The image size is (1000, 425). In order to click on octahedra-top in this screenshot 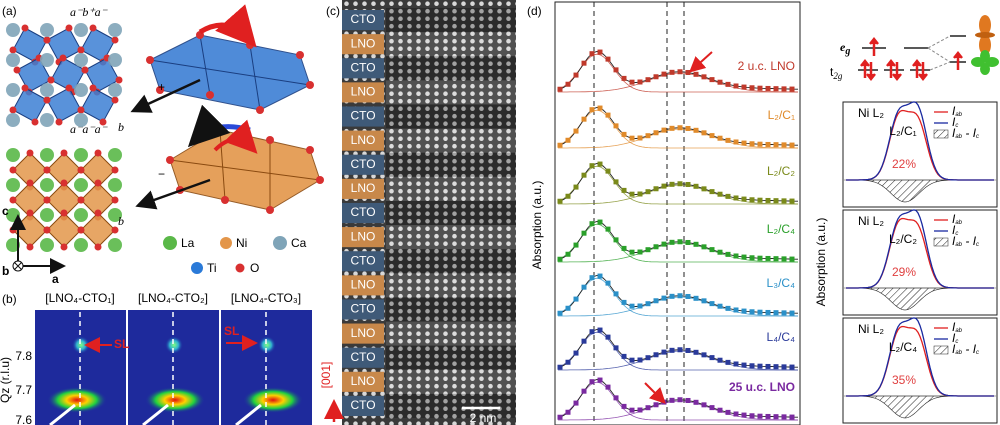, I will do `click(64, 75)`.